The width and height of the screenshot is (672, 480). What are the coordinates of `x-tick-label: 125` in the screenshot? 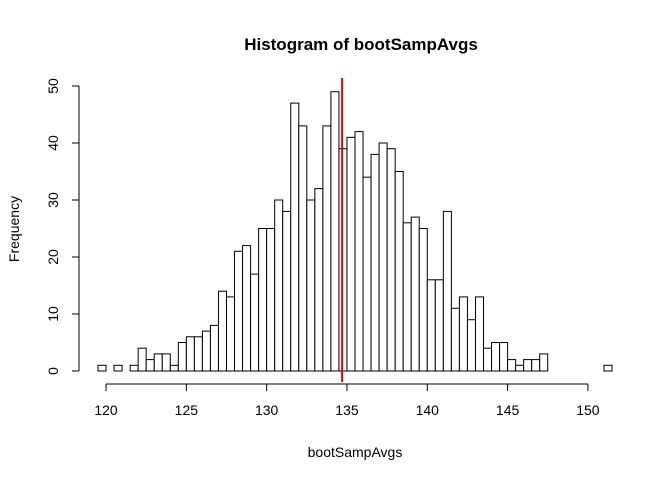 It's located at (187, 410).